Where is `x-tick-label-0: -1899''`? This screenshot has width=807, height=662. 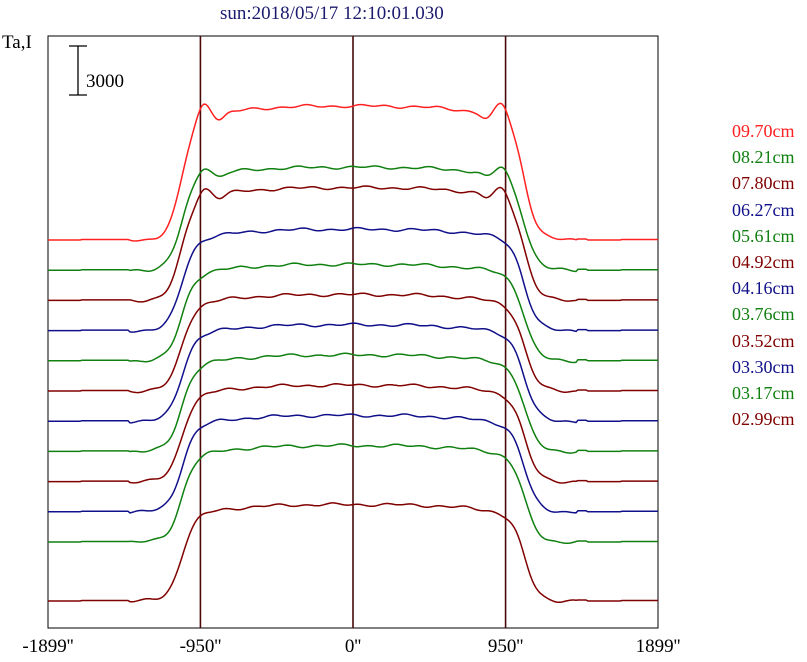 x-tick-label-0: -1899'' is located at coordinates (48, 646).